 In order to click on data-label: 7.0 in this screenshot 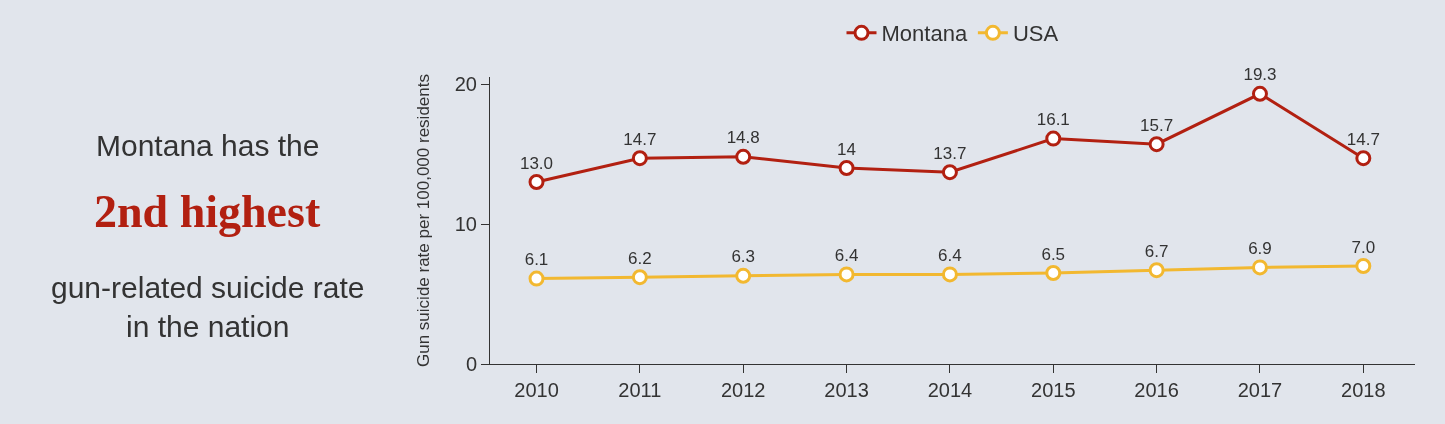, I will do `click(1363, 247)`.